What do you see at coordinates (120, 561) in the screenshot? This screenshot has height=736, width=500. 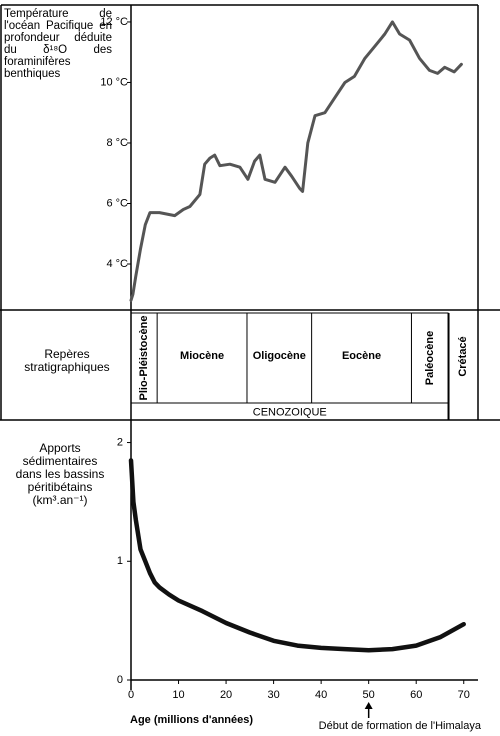 I see `y-tick-label: 1` at bounding box center [120, 561].